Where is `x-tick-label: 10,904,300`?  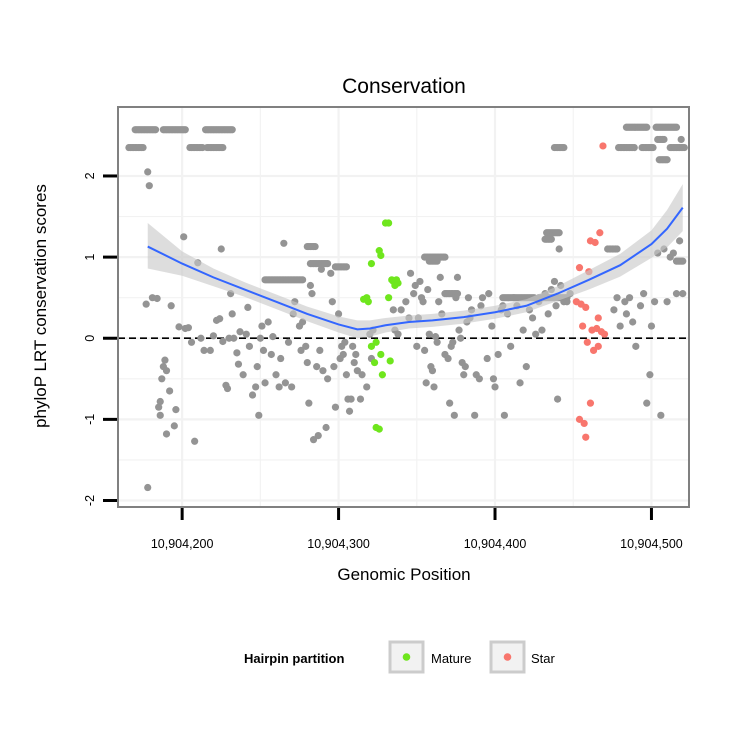
x-tick-label: 10,904,300 is located at coordinates (338, 544).